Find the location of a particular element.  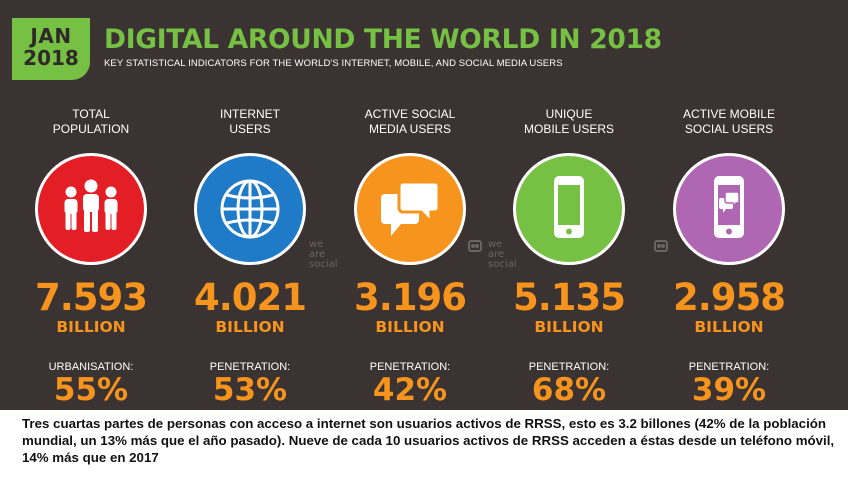

stat-heading: INTERNET USERS is located at coordinates (250, 121).